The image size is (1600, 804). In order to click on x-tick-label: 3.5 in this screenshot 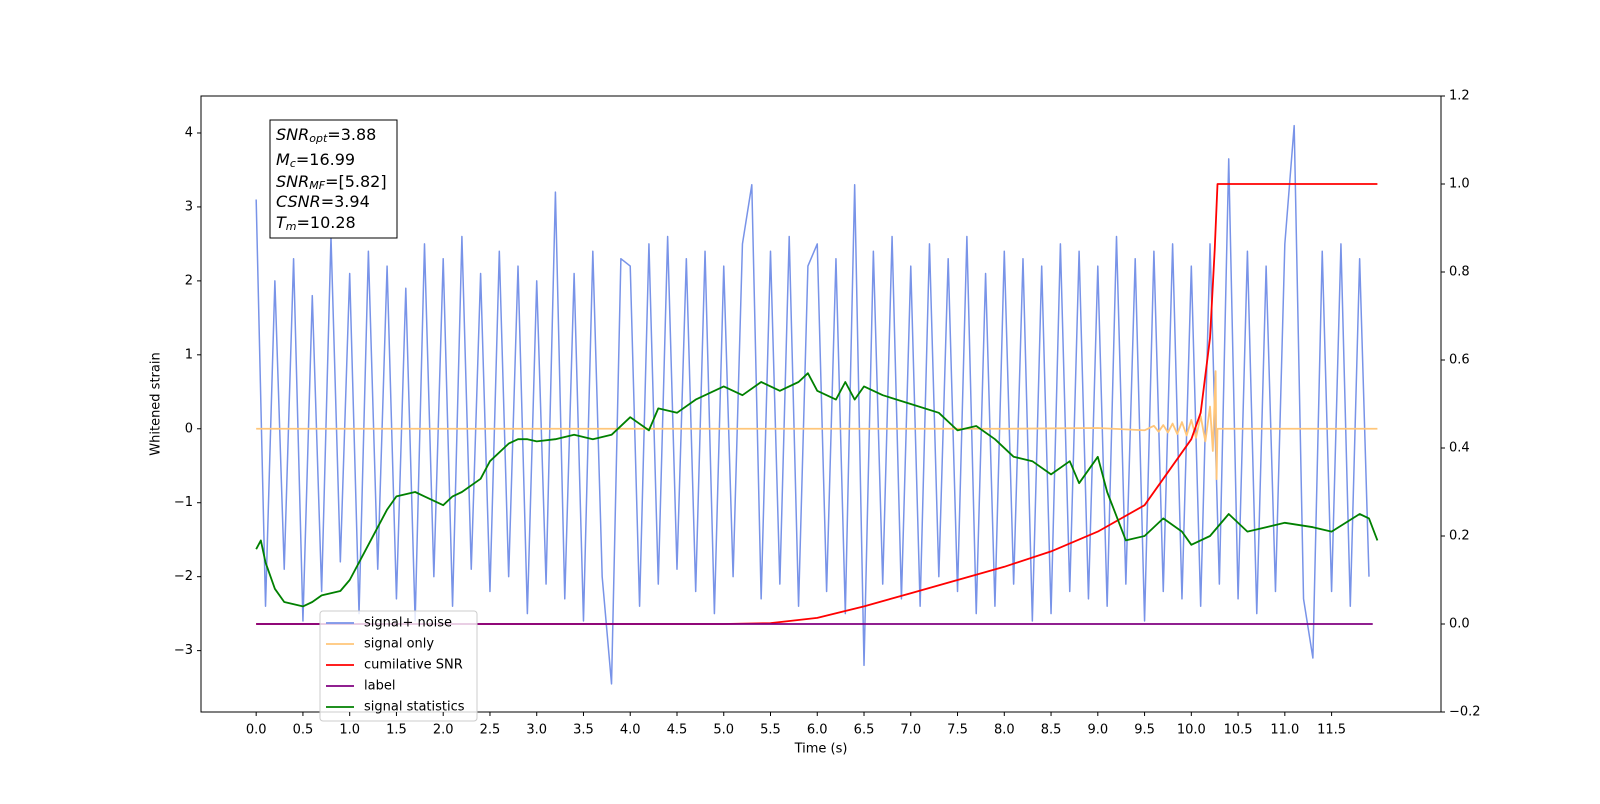, I will do `click(583, 730)`.